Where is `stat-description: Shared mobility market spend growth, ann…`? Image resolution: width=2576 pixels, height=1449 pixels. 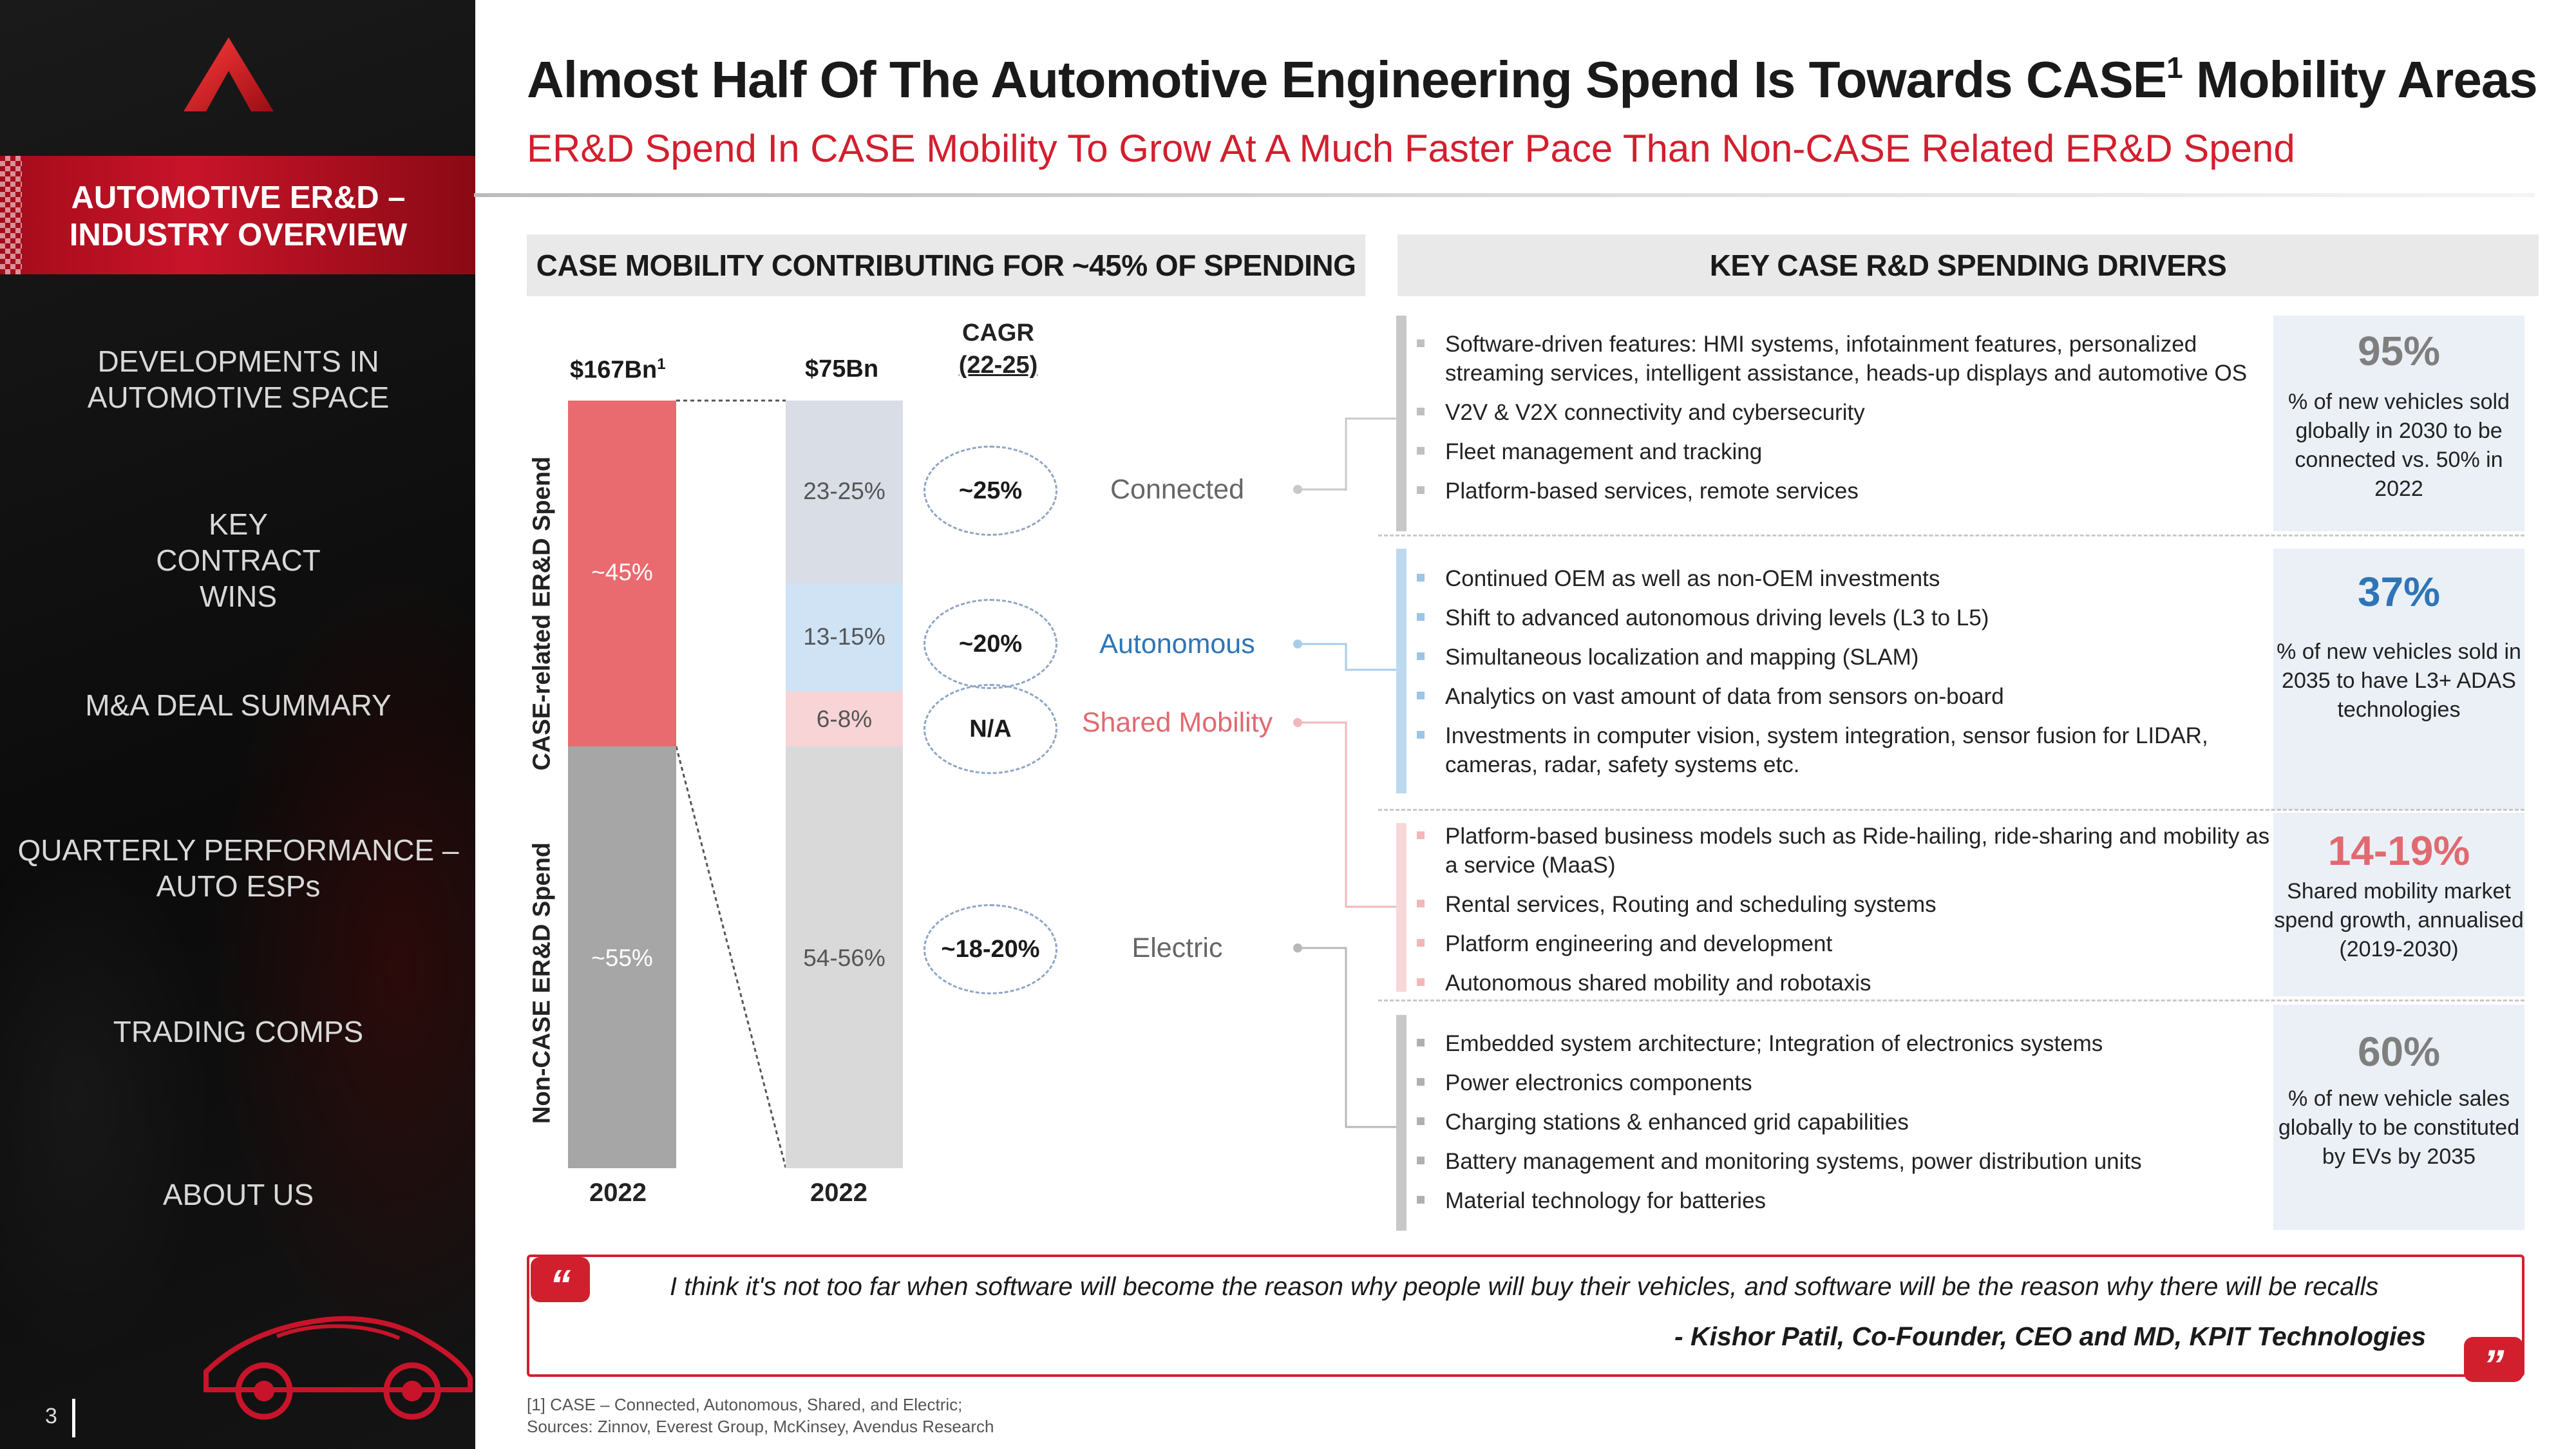 stat-description: Shared mobility market spend growth, ann… is located at coordinates (2399, 920).